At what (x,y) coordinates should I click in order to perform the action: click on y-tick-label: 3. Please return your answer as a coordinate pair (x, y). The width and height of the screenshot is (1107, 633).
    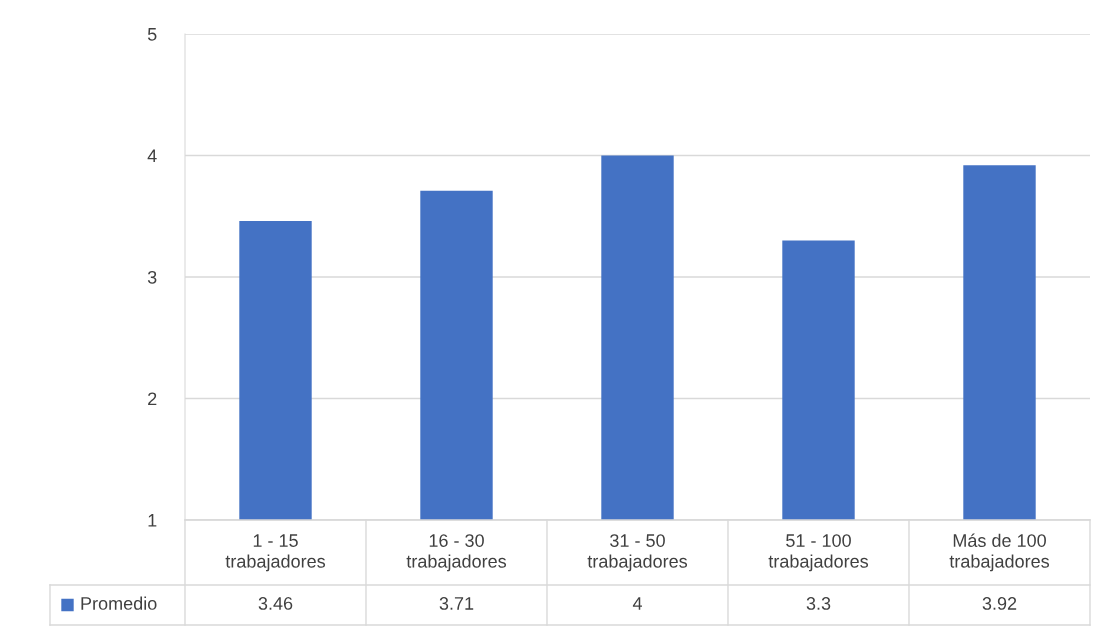
    Looking at the image, I should click on (152, 277).